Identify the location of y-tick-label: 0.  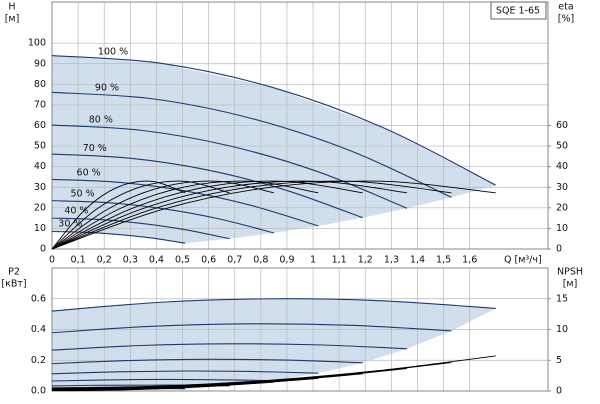
(43, 249).